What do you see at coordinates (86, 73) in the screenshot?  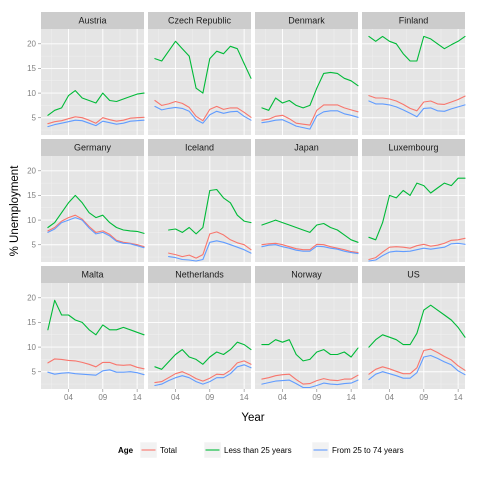 I see `panel-austria: Austria 5 10 15 20` at bounding box center [86, 73].